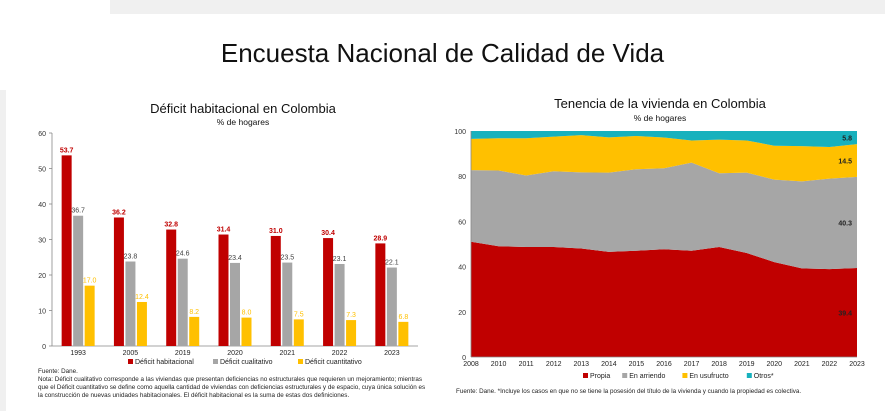 The width and height of the screenshot is (885, 411). What do you see at coordinates (78, 211) in the screenshot?
I see `data-label: 36.7` at bounding box center [78, 211].